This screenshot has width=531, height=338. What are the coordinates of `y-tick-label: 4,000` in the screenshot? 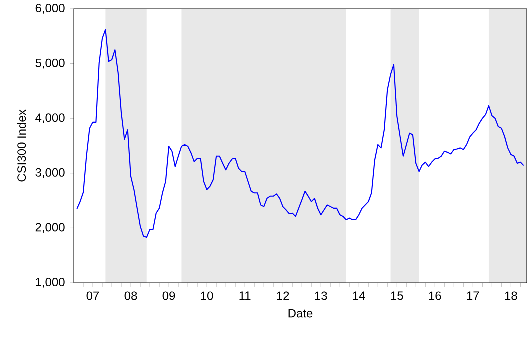 It's located at (50, 119).